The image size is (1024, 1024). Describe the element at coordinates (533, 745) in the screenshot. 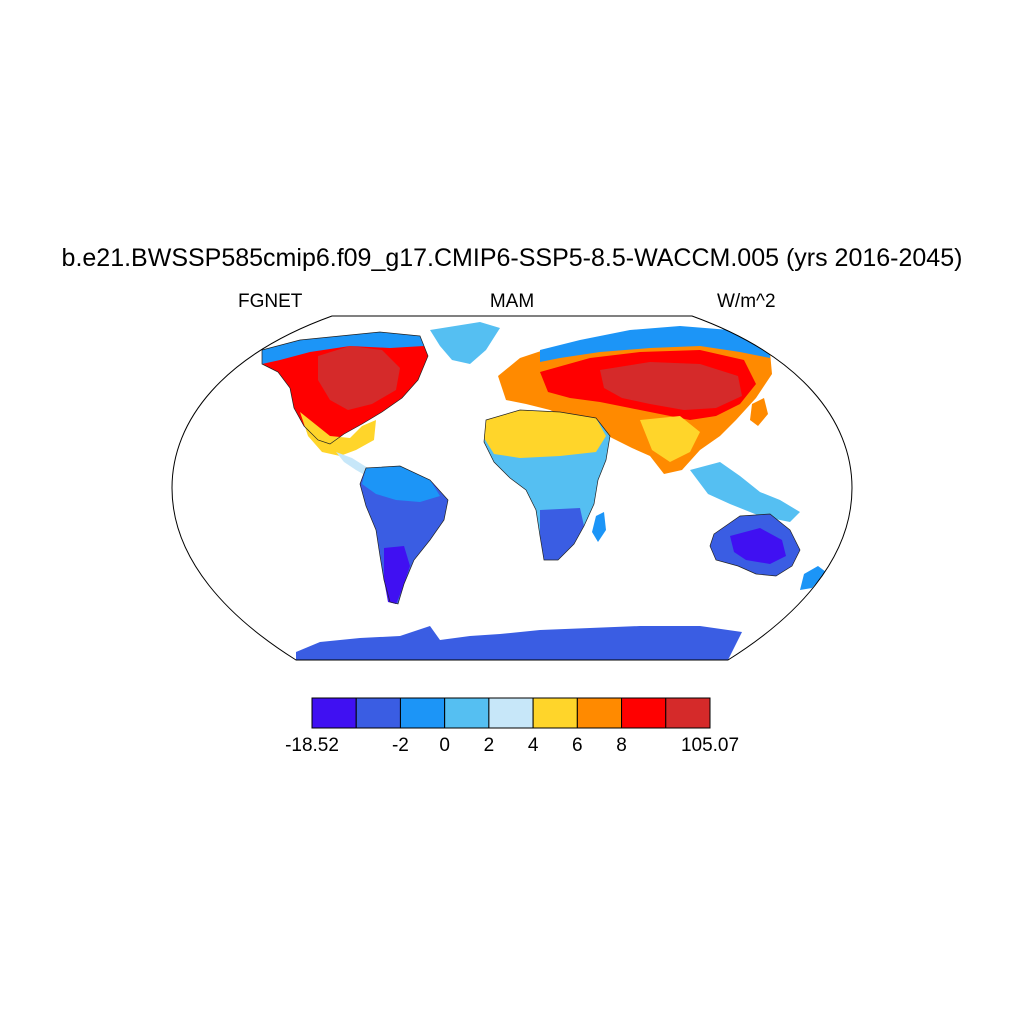

I see `colorbar-tick-label: 4` at that location.